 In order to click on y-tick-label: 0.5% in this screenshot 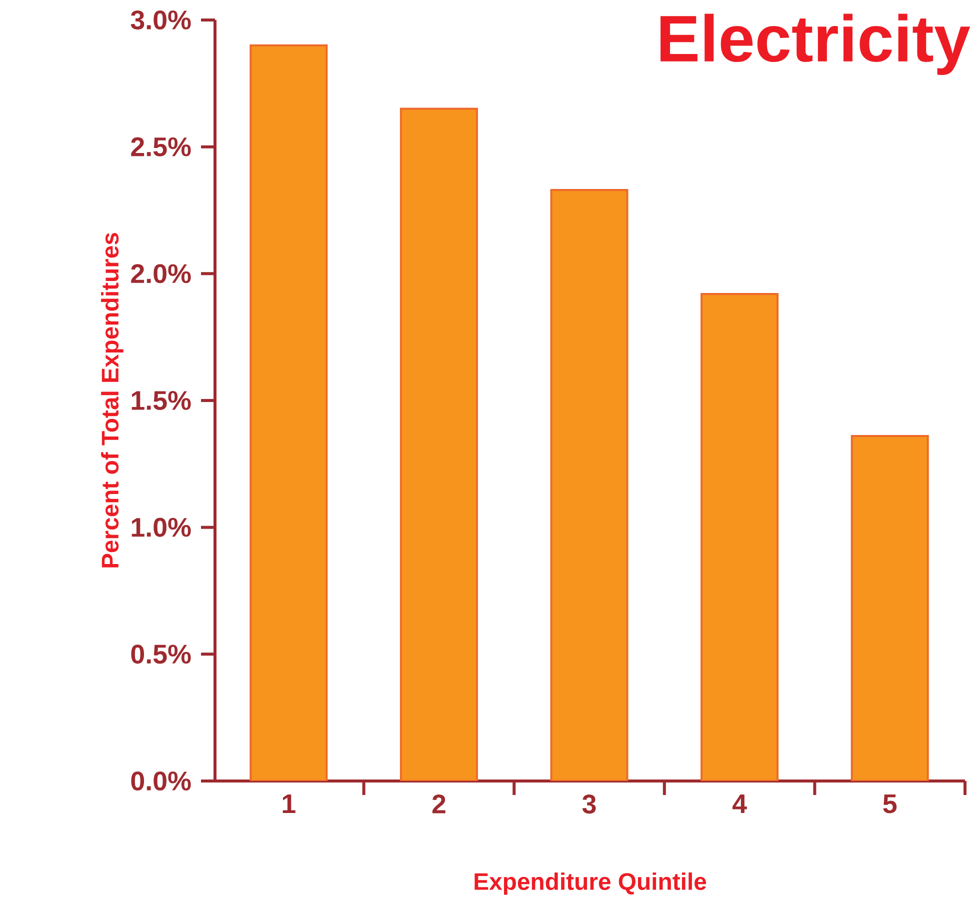, I will do `click(161, 654)`.